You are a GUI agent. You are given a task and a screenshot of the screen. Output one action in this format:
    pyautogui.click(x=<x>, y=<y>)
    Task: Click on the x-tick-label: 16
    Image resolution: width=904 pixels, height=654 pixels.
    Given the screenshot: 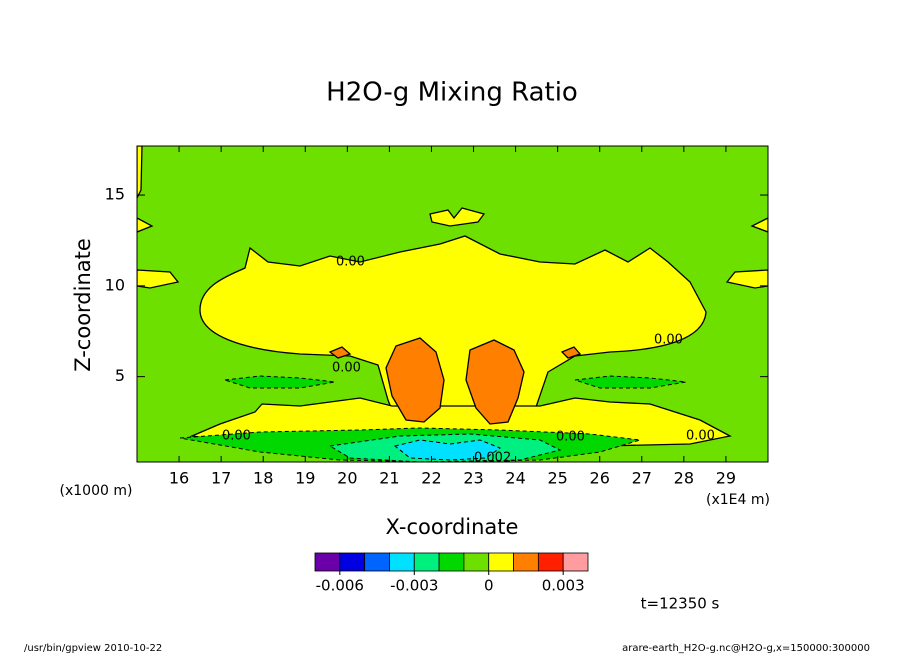 What is the action you would take?
    pyautogui.click(x=179, y=478)
    